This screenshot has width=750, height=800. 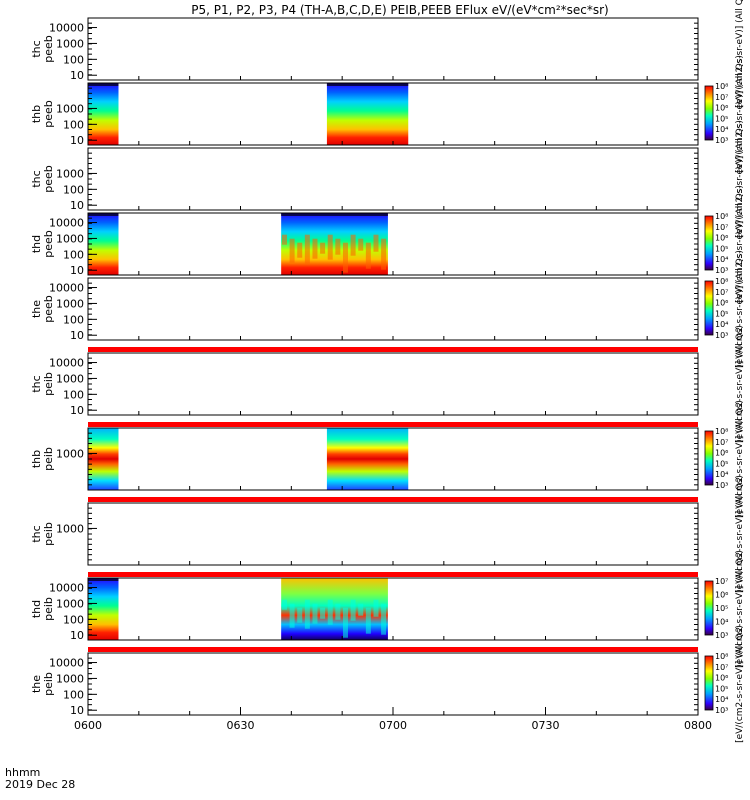 What do you see at coordinates (241, 725) in the screenshot?
I see `x-tick-label: 0630` at bounding box center [241, 725].